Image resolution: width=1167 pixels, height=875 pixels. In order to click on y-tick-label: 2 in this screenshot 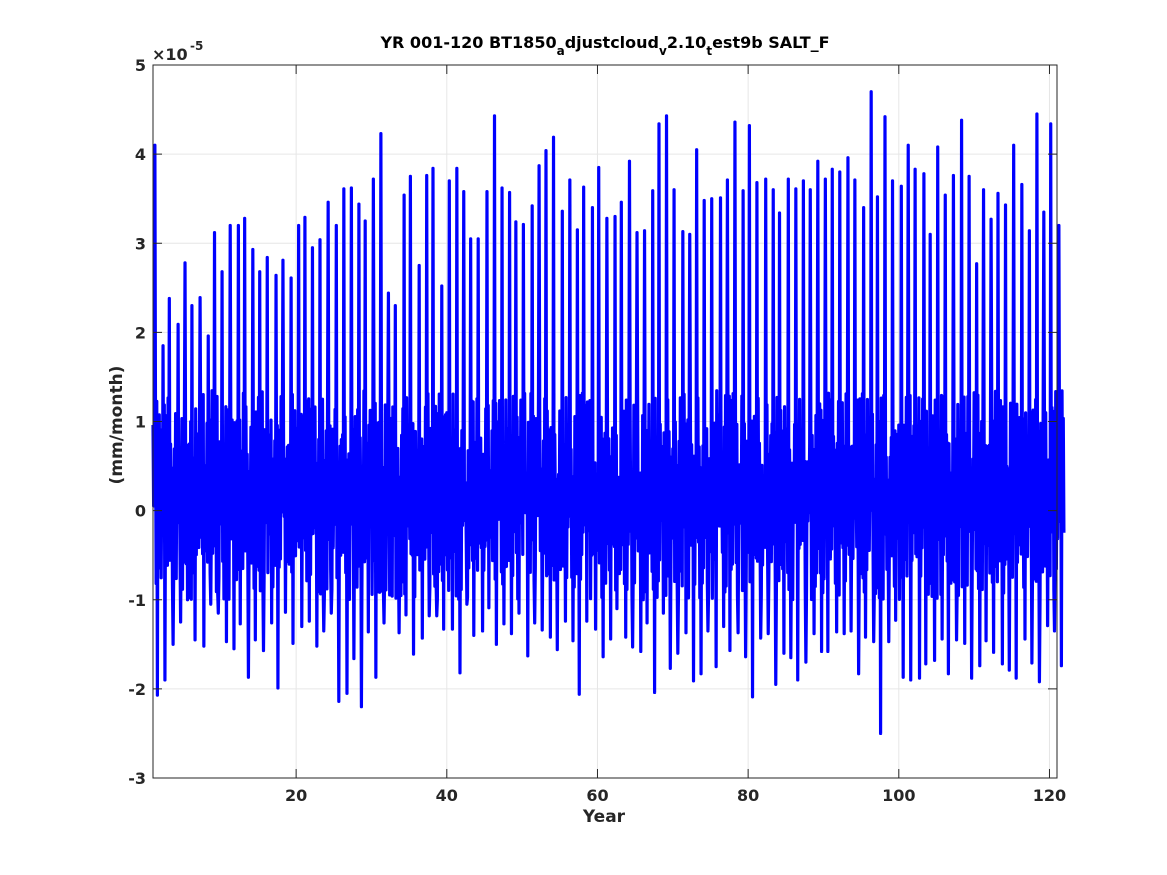, I will do `click(140, 332)`.